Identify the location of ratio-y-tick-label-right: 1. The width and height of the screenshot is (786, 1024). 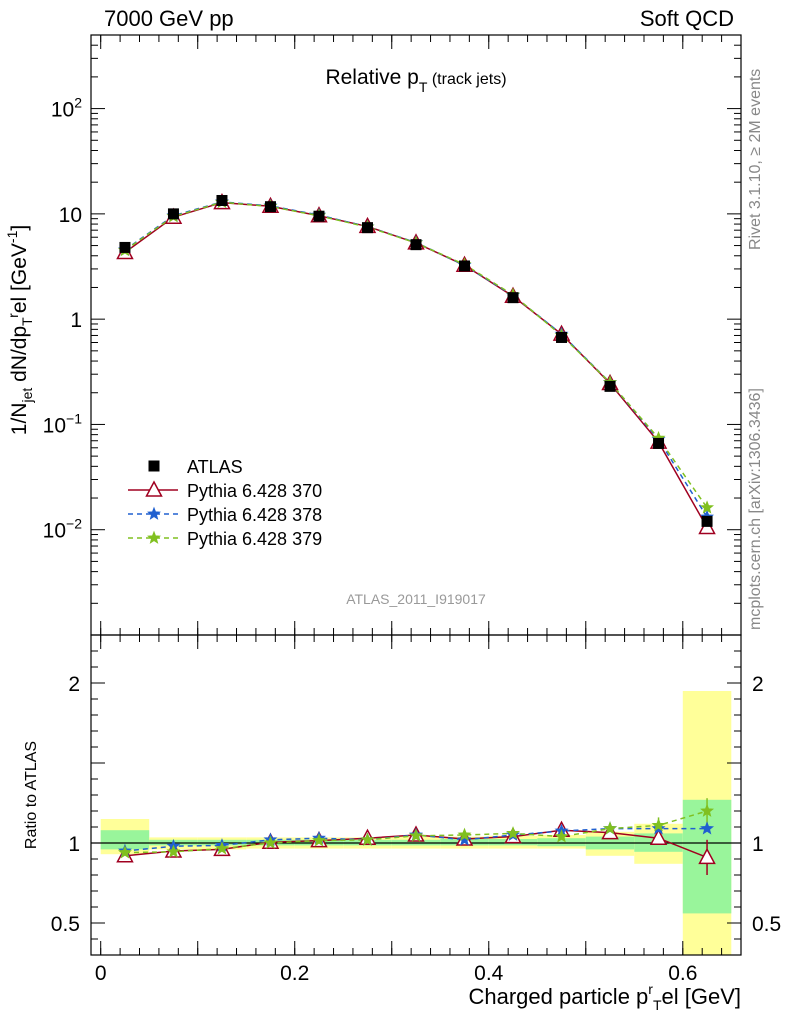
(758, 844).